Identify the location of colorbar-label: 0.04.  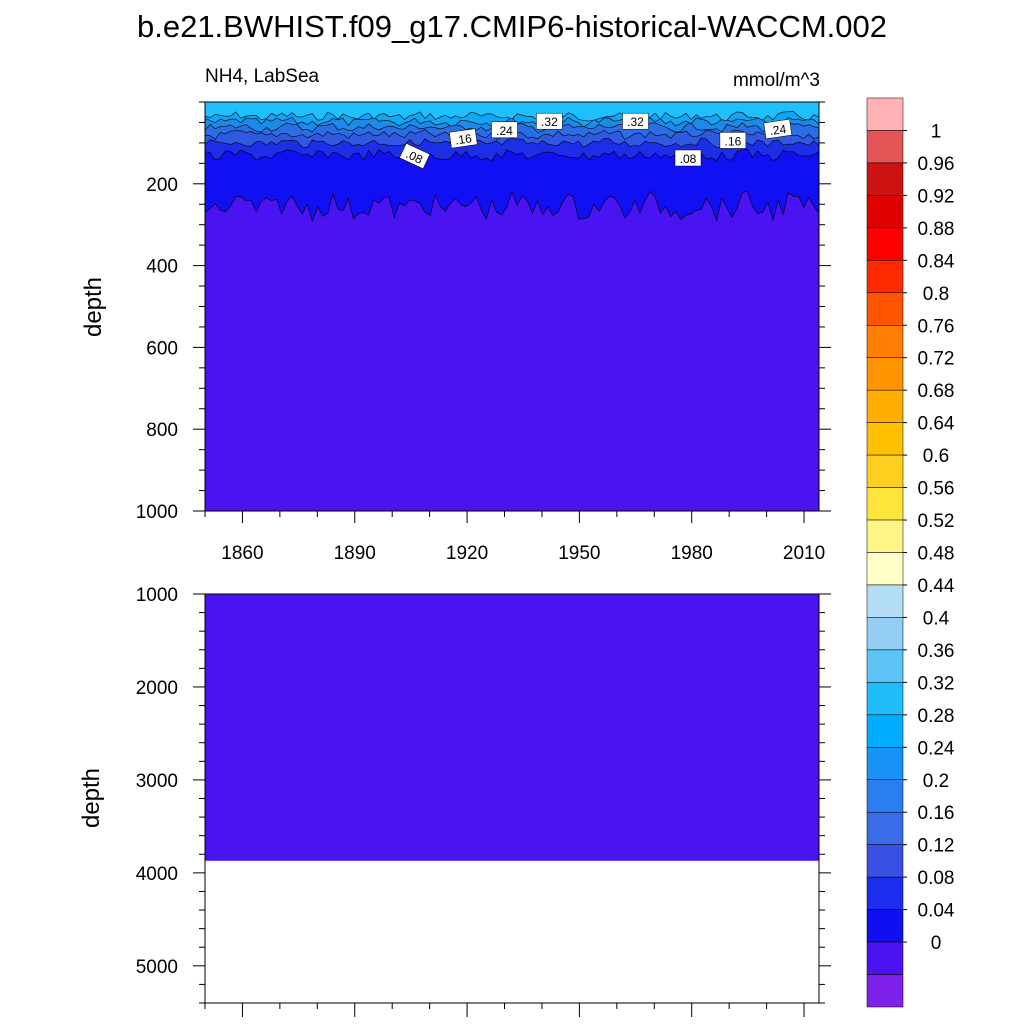
(936, 911).